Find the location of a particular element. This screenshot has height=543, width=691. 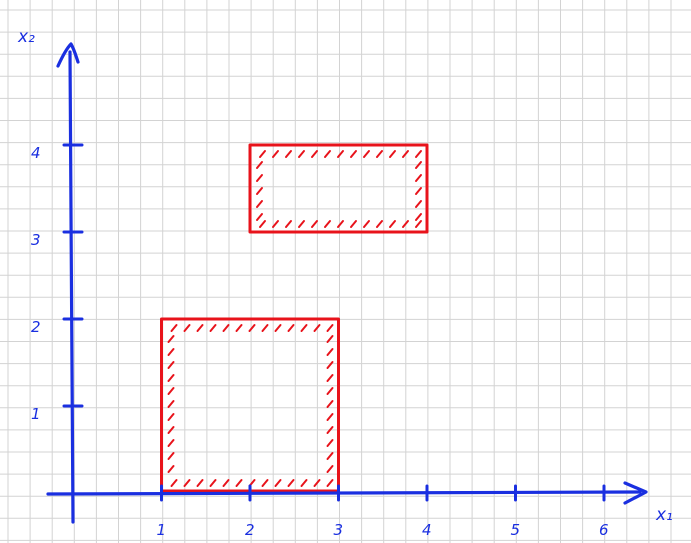

y-axis-name: x₂ is located at coordinates (26, 37).